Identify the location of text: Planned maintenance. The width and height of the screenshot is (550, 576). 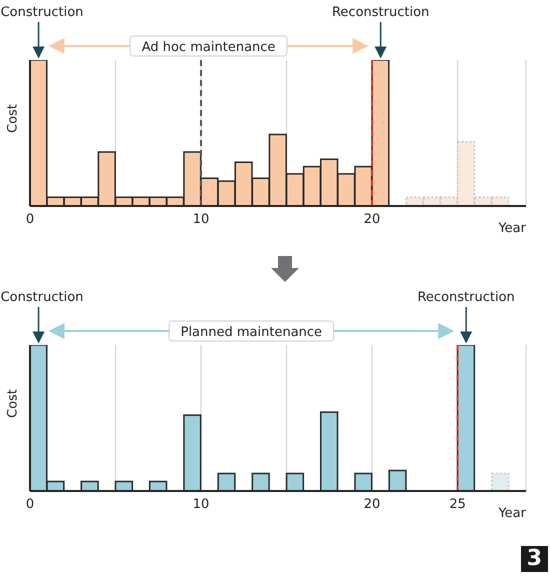
(251, 332).